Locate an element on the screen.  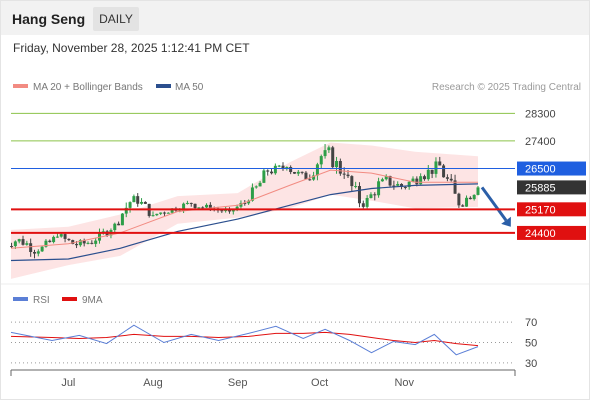
ma9-legend-swatch is located at coordinates (69, 299).